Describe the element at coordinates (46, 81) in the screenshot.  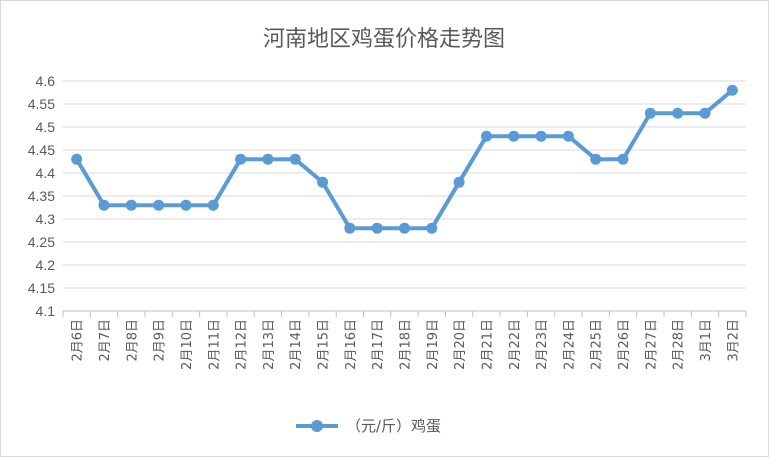
I see `y-tick-label: 4.6` at that location.